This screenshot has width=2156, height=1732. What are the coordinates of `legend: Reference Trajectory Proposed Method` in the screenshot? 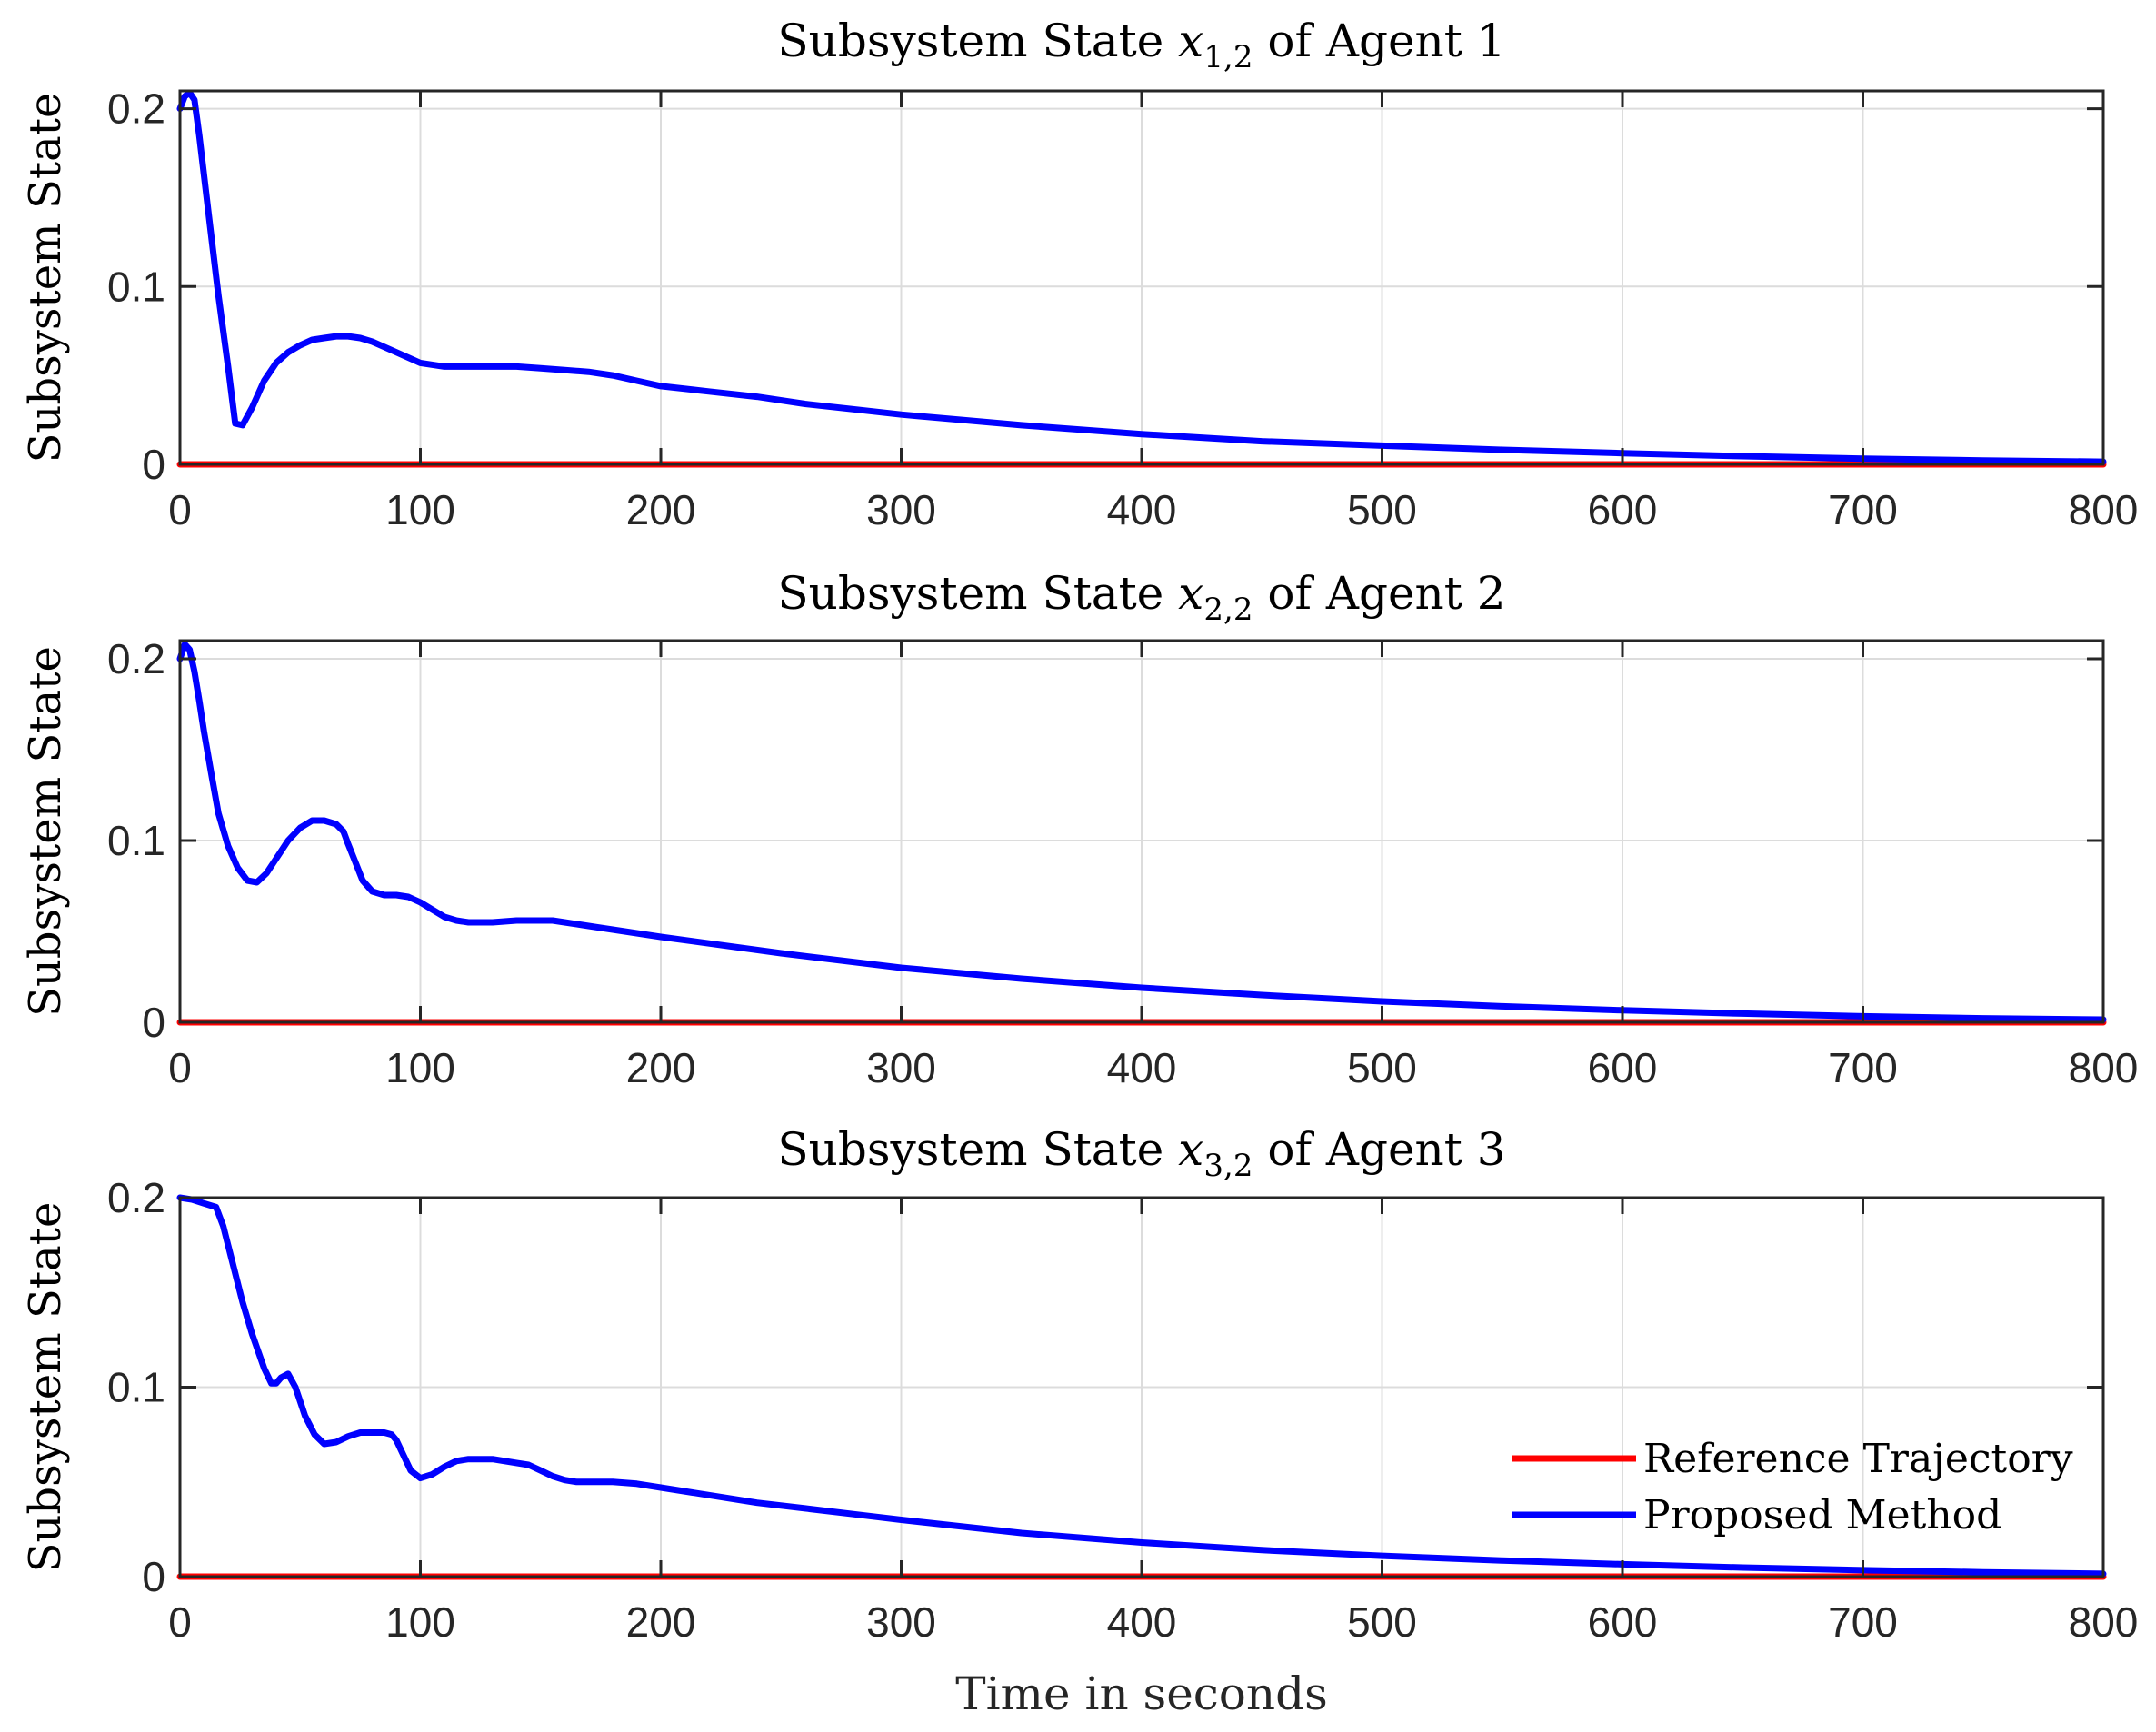 It's located at (1792, 1487).